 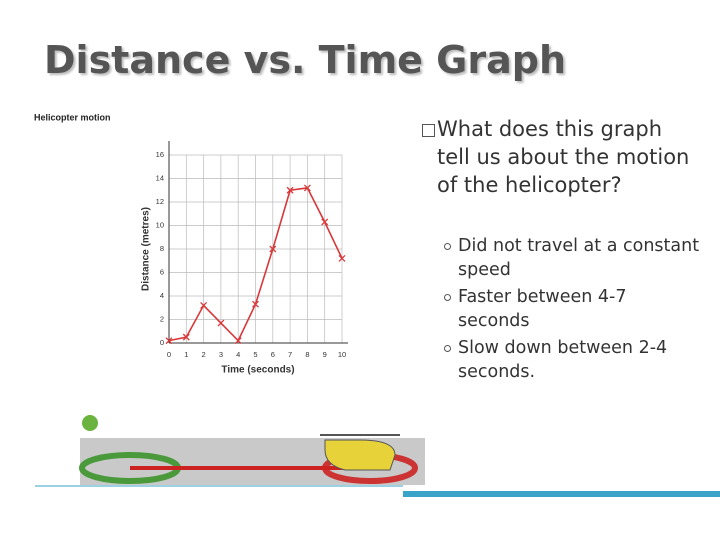 I want to click on y-tick-label: 8, so click(x=162, y=248).